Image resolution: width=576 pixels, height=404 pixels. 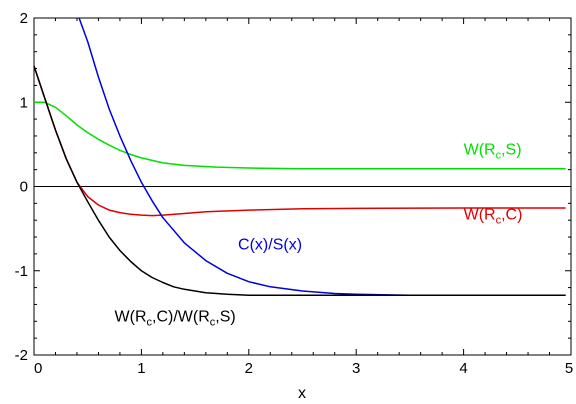 What do you see at coordinates (569, 368) in the screenshot?
I see `x-tick-label: 5` at bounding box center [569, 368].